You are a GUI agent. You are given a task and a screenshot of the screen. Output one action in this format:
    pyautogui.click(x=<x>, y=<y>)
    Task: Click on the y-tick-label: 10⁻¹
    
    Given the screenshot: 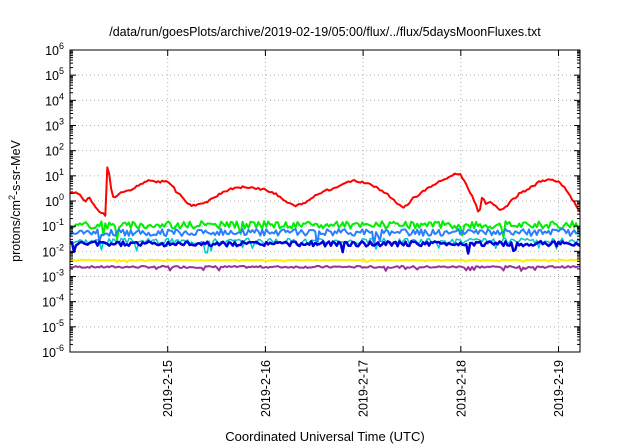 What is the action you would take?
    pyautogui.click(x=53, y=225)
    